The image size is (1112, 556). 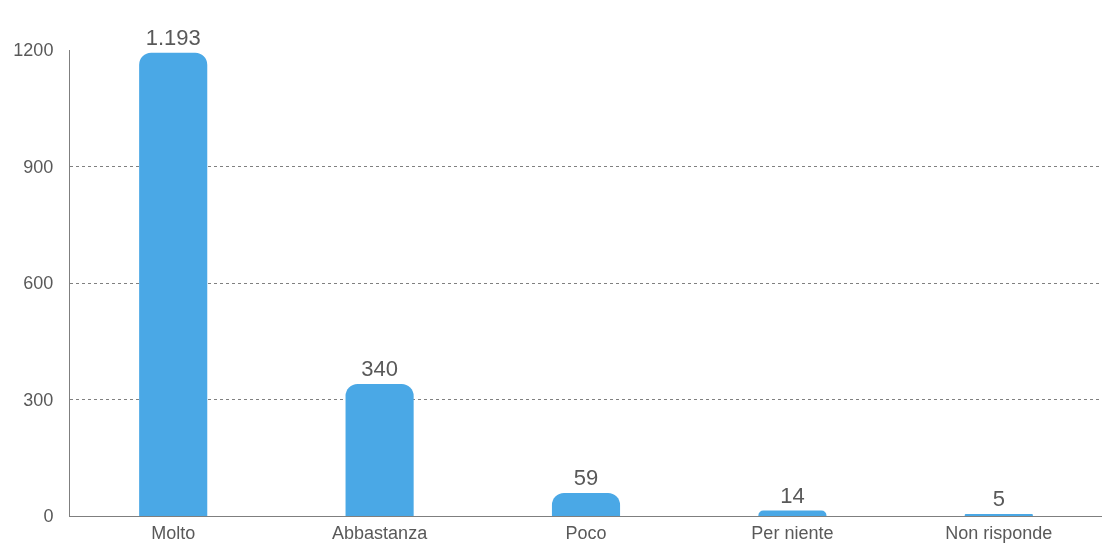 What do you see at coordinates (586, 478) in the screenshot?
I see `data-label: 59` at bounding box center [586, 478].